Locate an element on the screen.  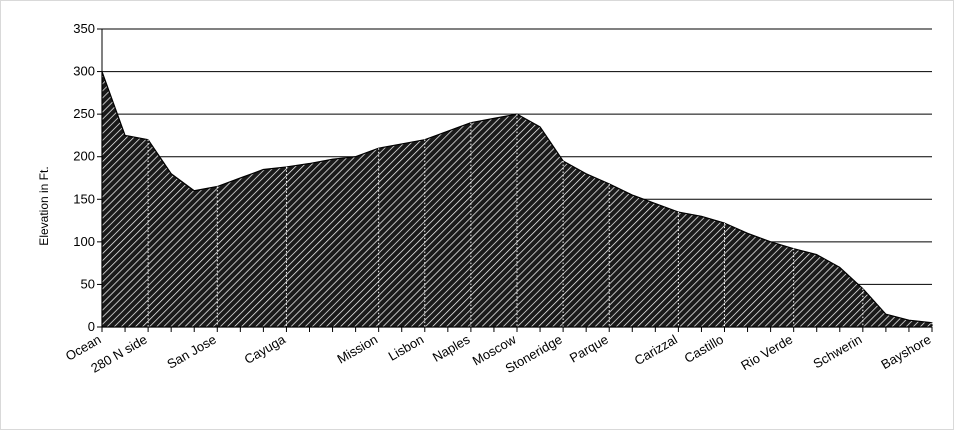
x-tick-label: Rio Verde is located at coordinates (766, 353).